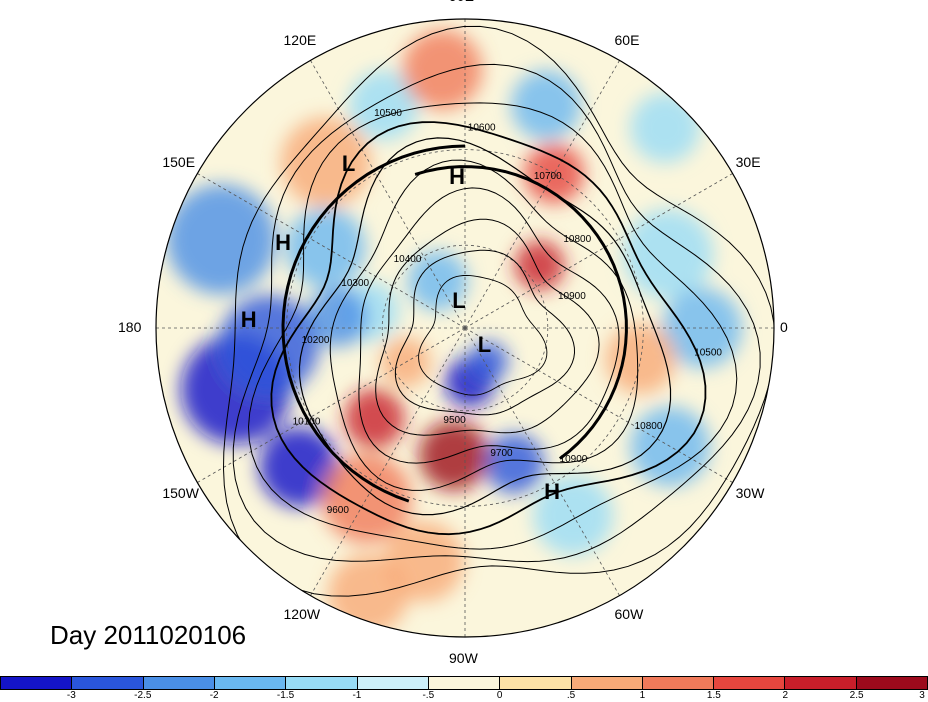 The width and height of the screenshot is (928, 702). I want to click on contour-label: 9700, so click(501, 453).